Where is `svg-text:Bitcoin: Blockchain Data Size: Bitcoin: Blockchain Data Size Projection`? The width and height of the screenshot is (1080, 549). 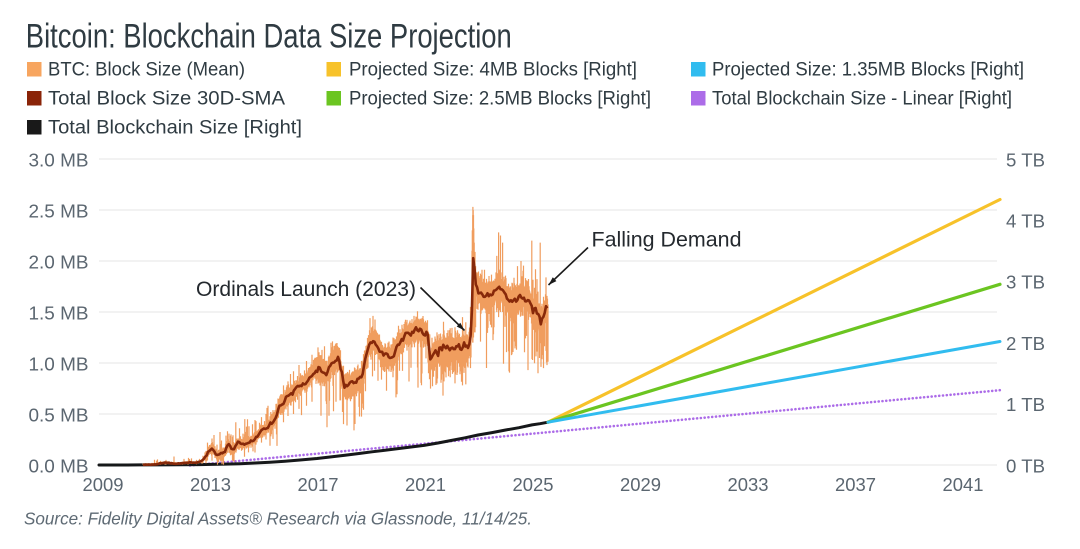 svg-text:Bitcoin: Blockchain Data Size: Bitcoin: Blockchain Data Size Projection is located at coordinates (269, 37).